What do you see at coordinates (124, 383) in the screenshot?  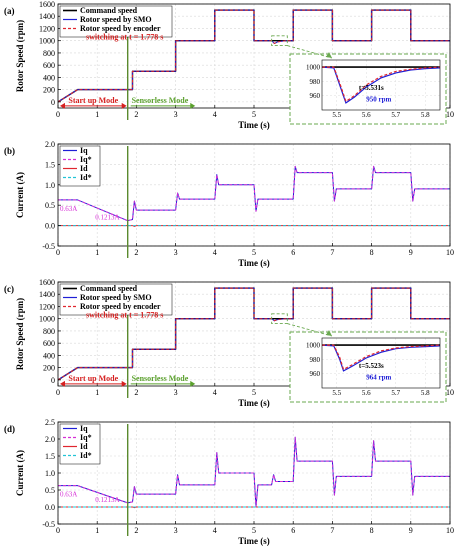 I see `startup-arrowhead-right` at bounding box center [124, 383].